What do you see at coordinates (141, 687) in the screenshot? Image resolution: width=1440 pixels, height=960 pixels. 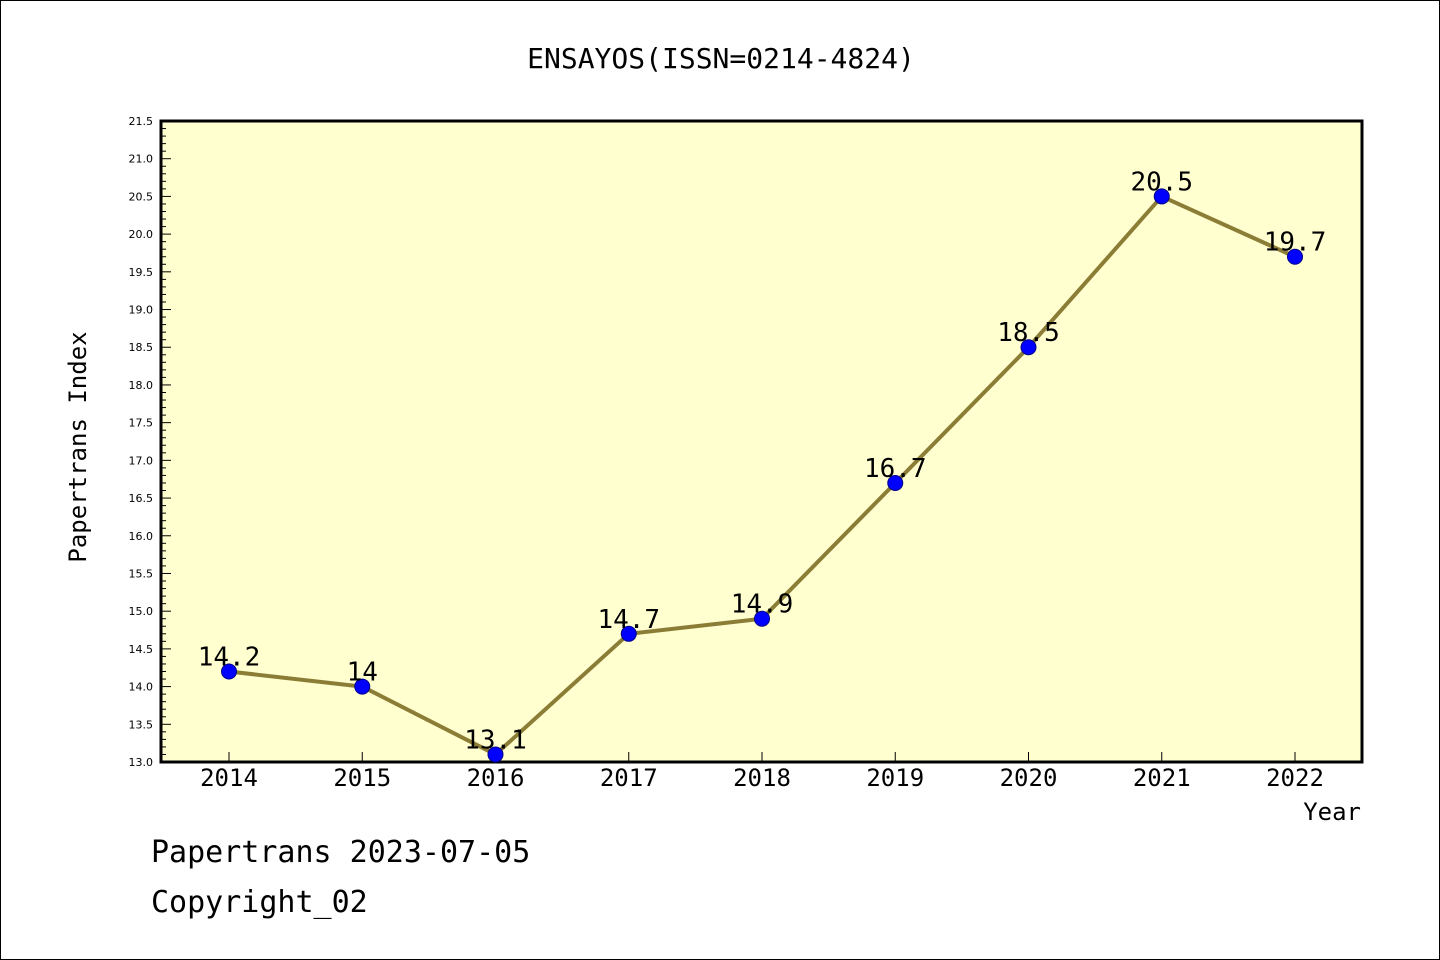 I see `y-tick-label: 14.0` at bounding box center [141, 687].